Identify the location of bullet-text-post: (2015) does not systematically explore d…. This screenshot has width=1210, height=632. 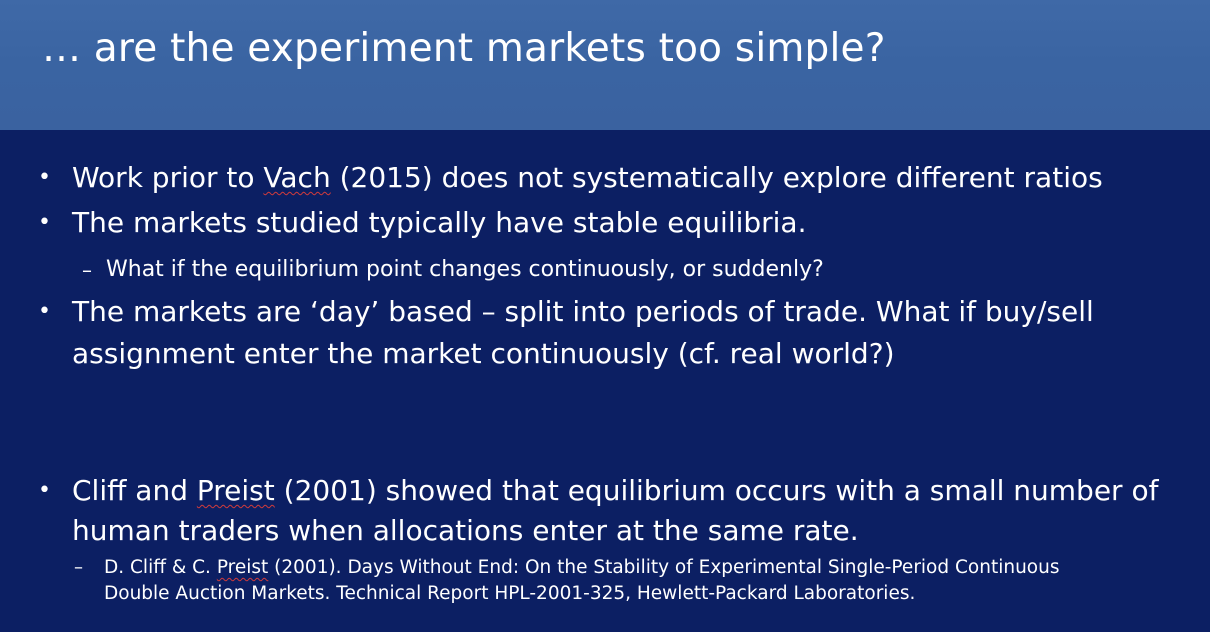
(716, 177).